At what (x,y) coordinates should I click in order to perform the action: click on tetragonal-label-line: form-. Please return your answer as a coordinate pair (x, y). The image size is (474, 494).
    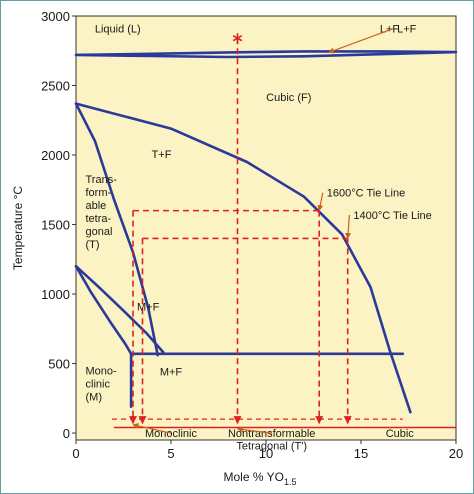
    Looking at the image, I should click on (99, 193).